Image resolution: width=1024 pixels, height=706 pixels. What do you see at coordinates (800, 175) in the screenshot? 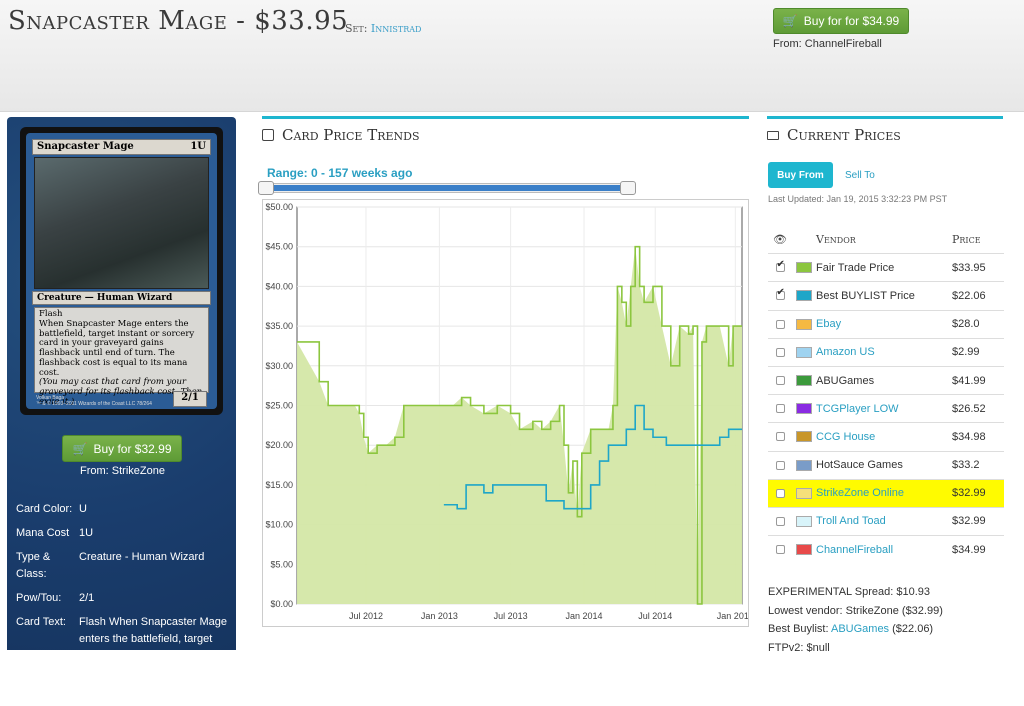
I see `tab-buy-from: Buy From` at bounding box center [800, 175].